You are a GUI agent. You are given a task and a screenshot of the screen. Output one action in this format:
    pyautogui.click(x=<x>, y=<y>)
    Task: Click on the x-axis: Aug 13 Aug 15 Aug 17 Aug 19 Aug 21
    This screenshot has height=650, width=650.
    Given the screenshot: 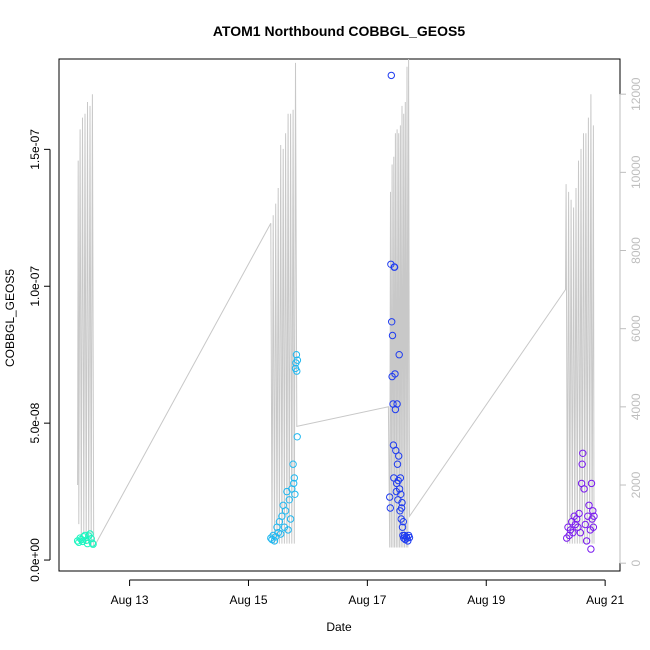 What is the action you would take?
    pyautogui.click(x=367, y=593)
    